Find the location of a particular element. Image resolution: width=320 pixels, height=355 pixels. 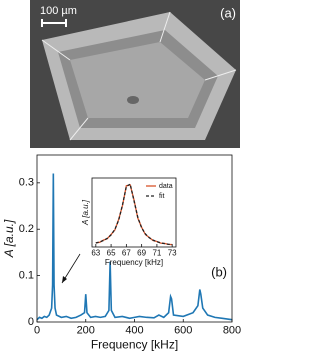

y-tick-label: 0 is located at coordinates (31, 322).